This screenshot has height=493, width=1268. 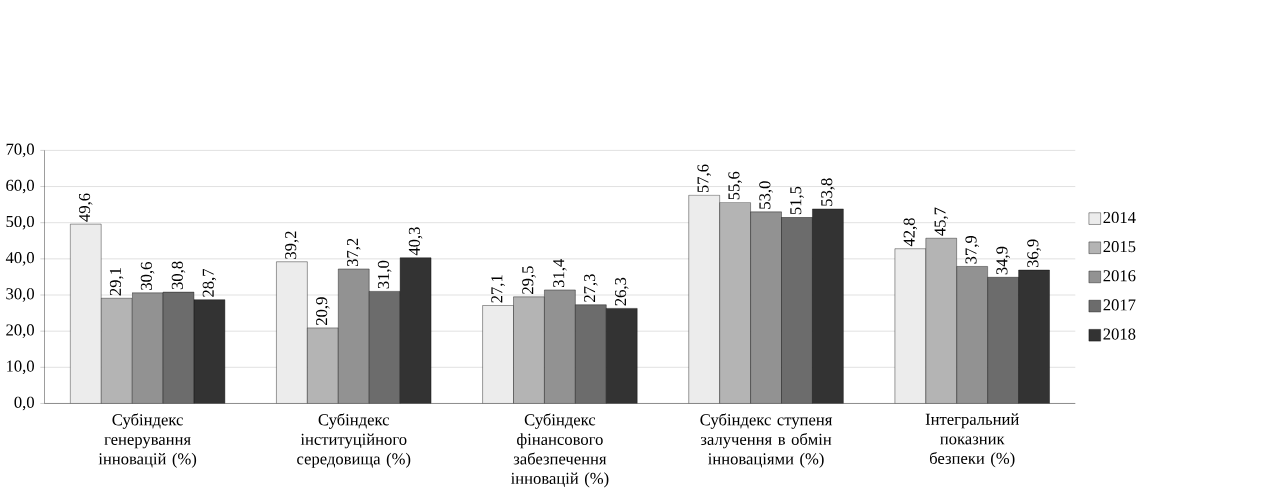 What do you see at coordinates (1119, 305) in the screenshot?
I see `legend-label: 2017` at bounding box center [1119, 305].